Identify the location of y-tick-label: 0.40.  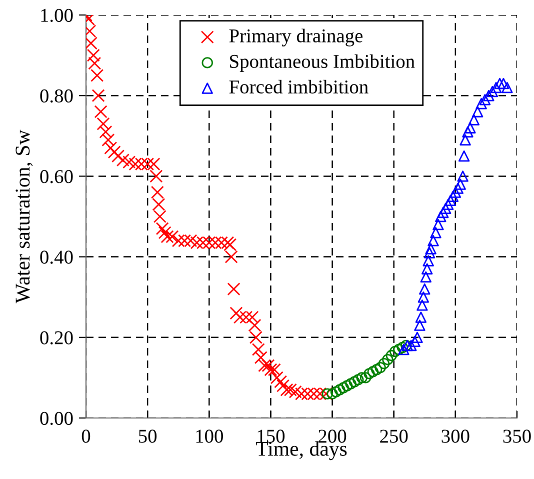
(56, 257).